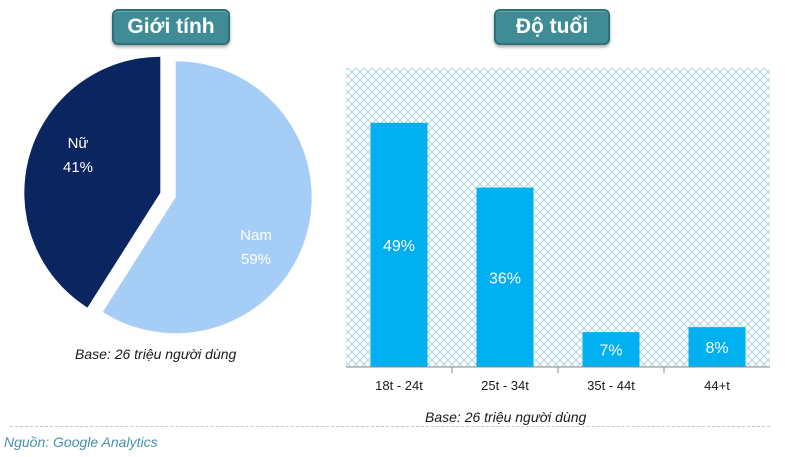 The width and height of the screenshot is (785, 457). I want to click on footer-divider, so click(390, 426).